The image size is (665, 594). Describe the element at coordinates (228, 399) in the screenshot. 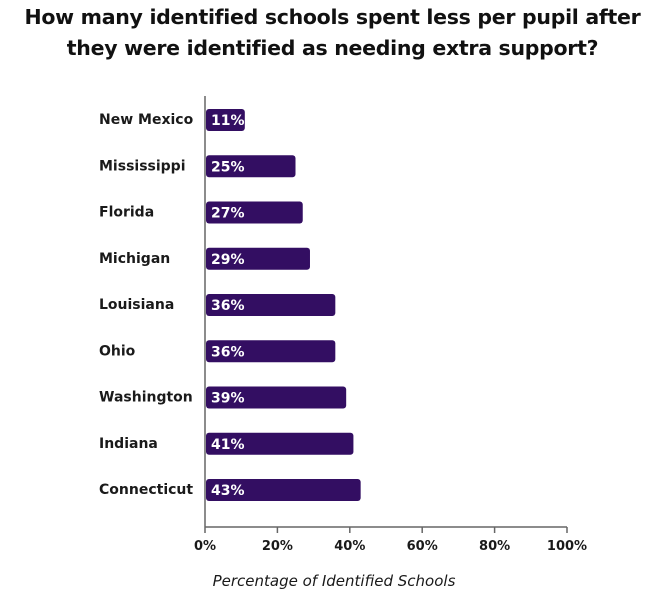

I see `bar-value-label: 39%` at that location.